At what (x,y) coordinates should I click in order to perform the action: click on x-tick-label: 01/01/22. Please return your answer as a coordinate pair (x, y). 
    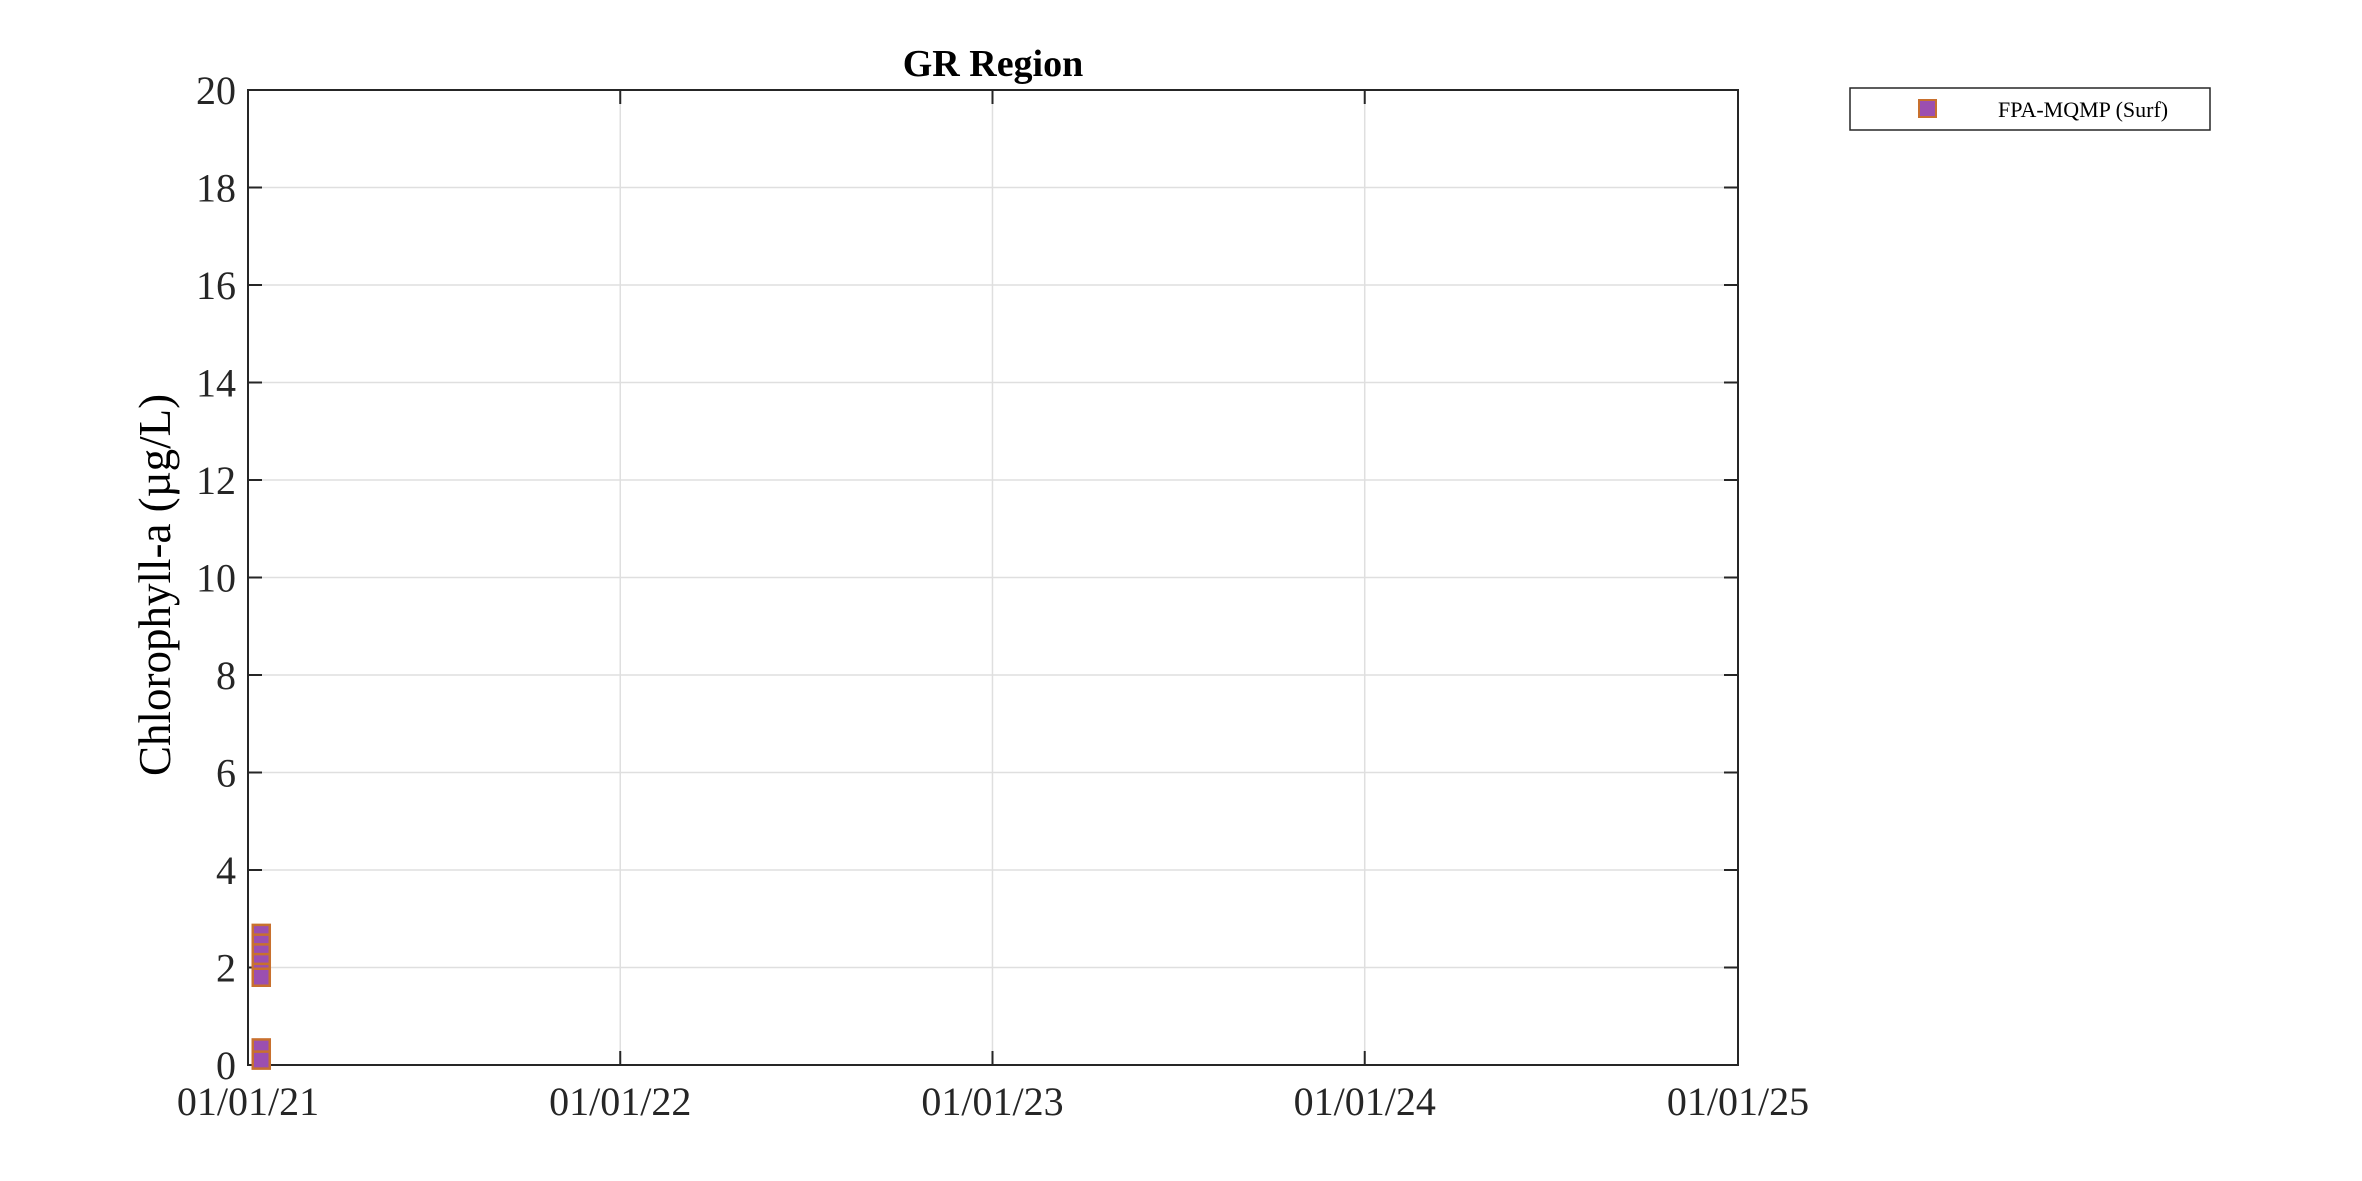
    Looking at the image, I should click on (620, 1101).